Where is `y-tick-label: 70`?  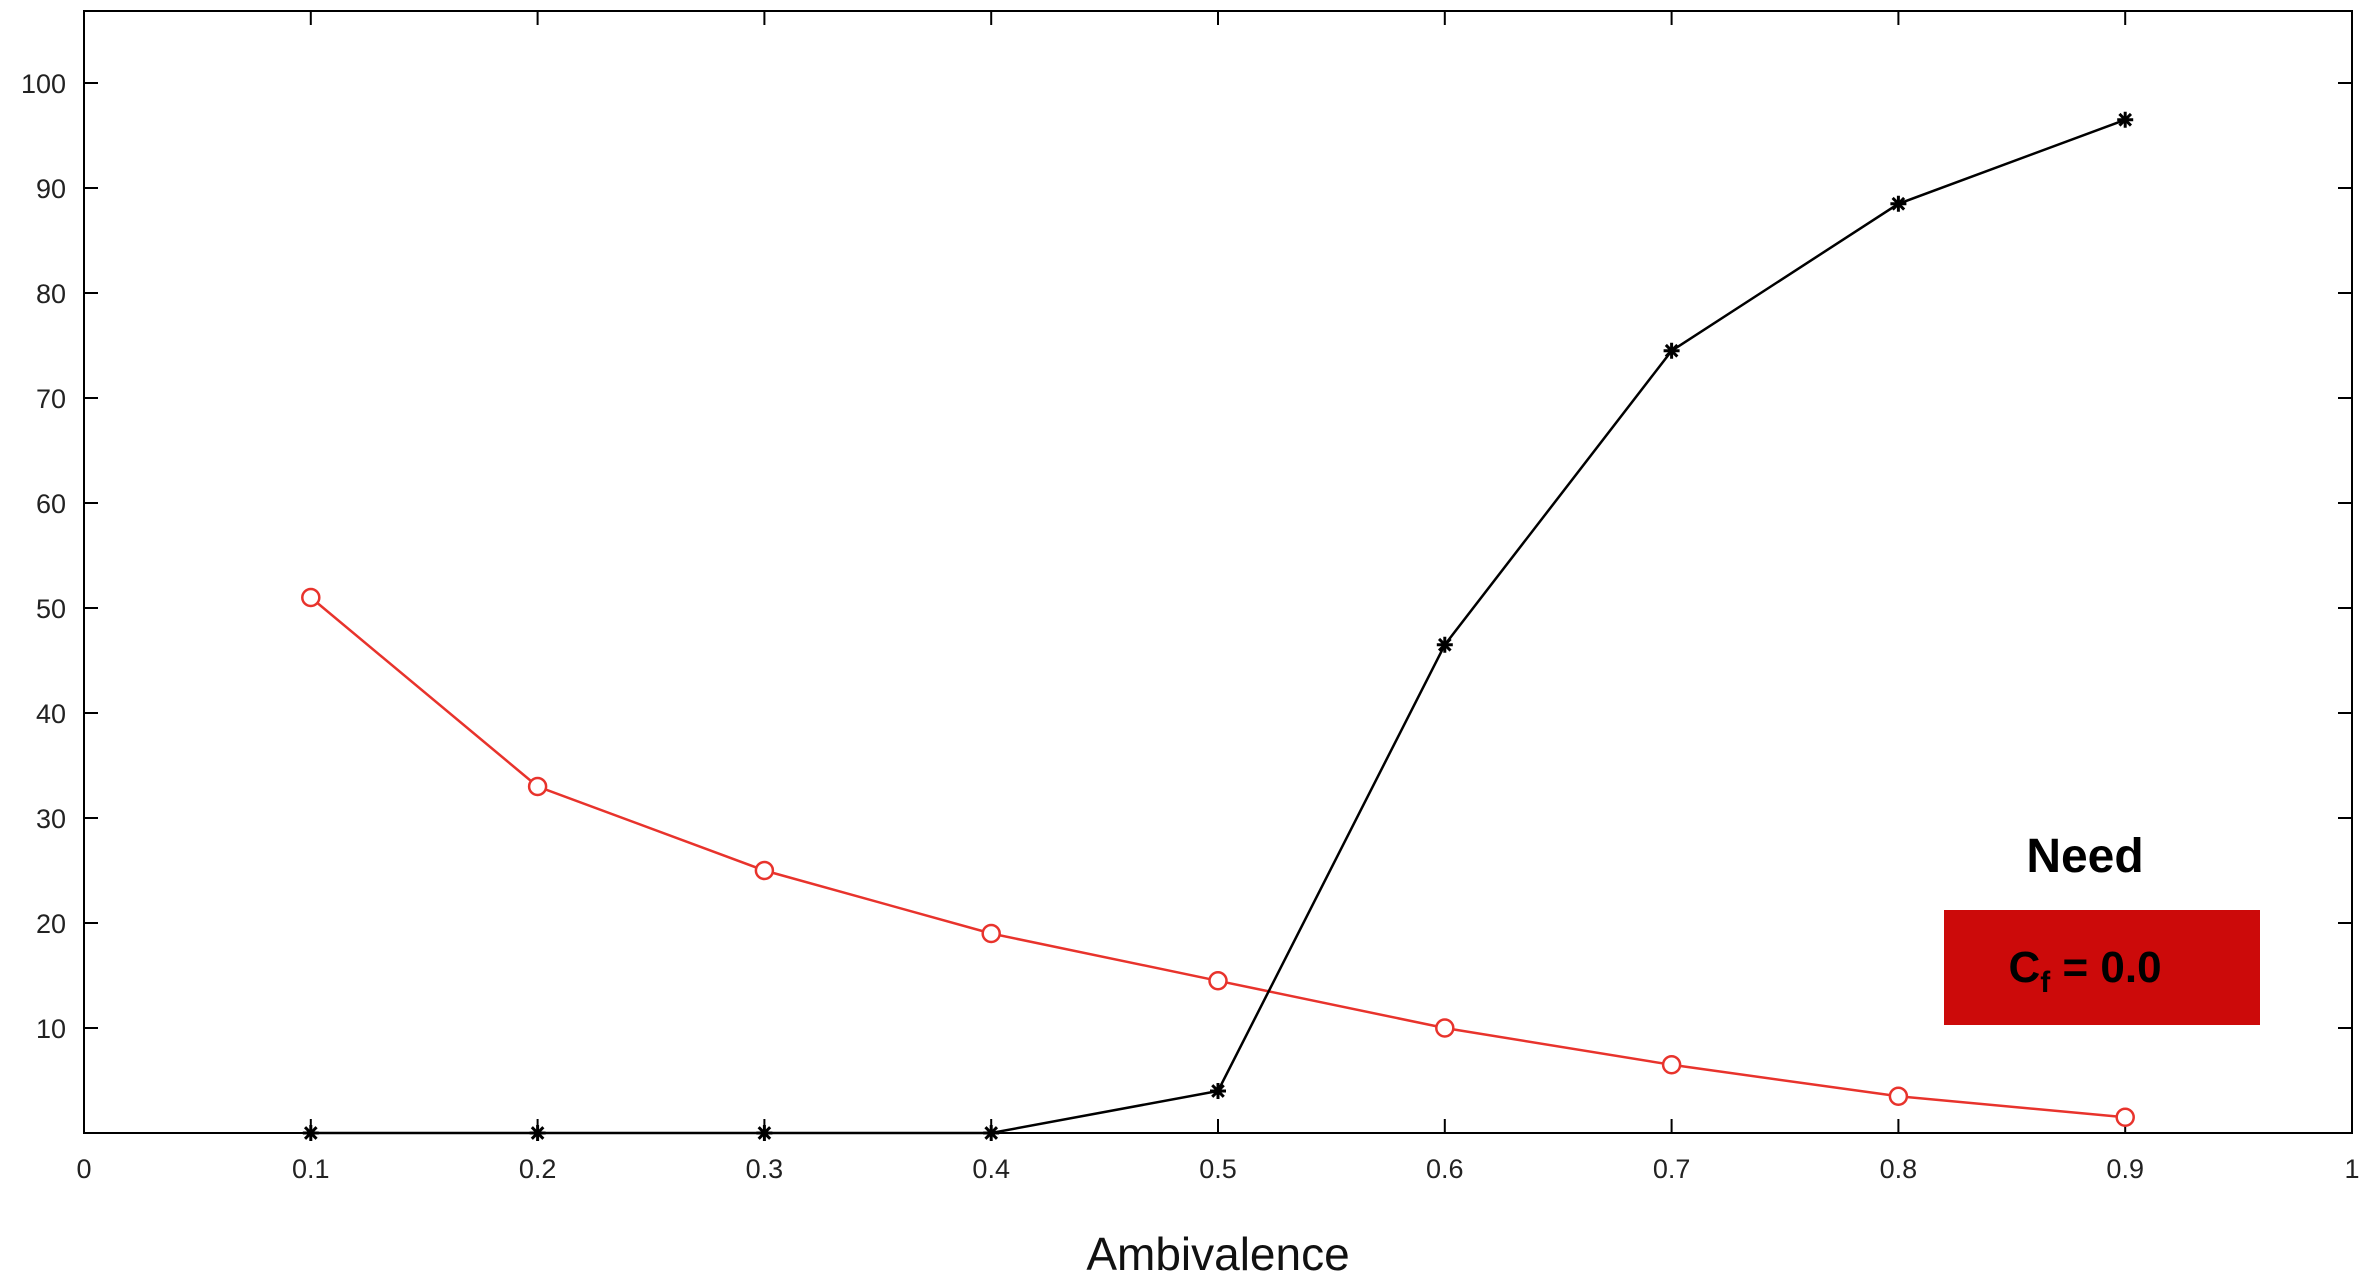
y-tick-label: 70 is located at coordinates (51, 399).